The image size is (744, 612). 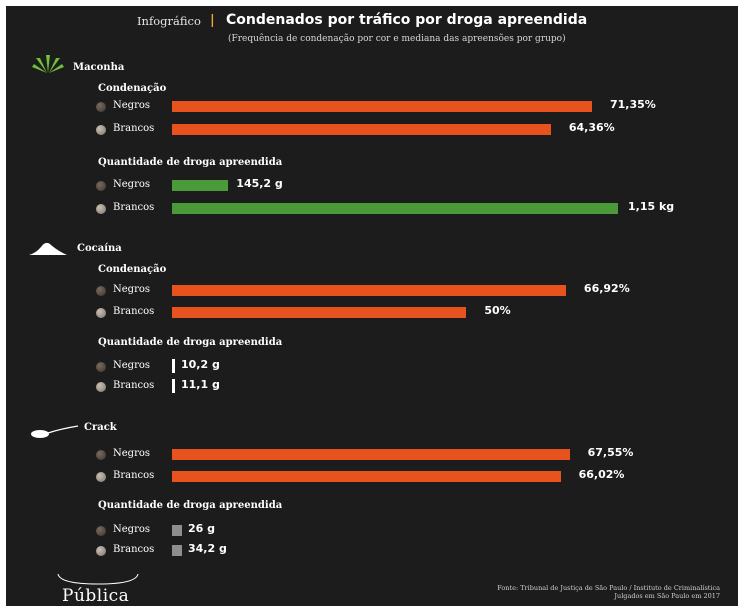 What do you see at coordinates (667, 596) in the screenshot?
I see `source-line-2: Julgados em São Paulo em 2017` at bounding box center [667, 596].